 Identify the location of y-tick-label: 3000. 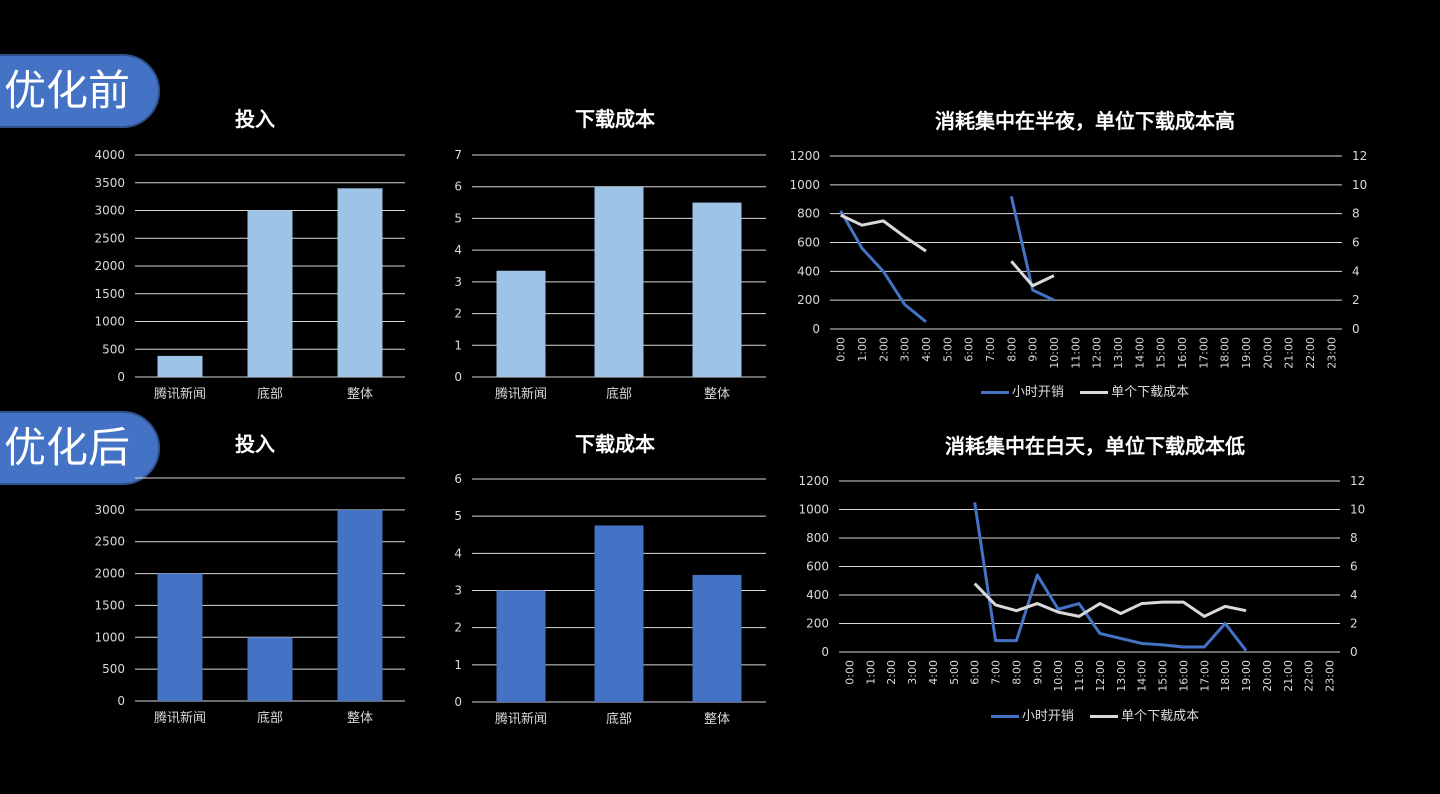
(109, 211).